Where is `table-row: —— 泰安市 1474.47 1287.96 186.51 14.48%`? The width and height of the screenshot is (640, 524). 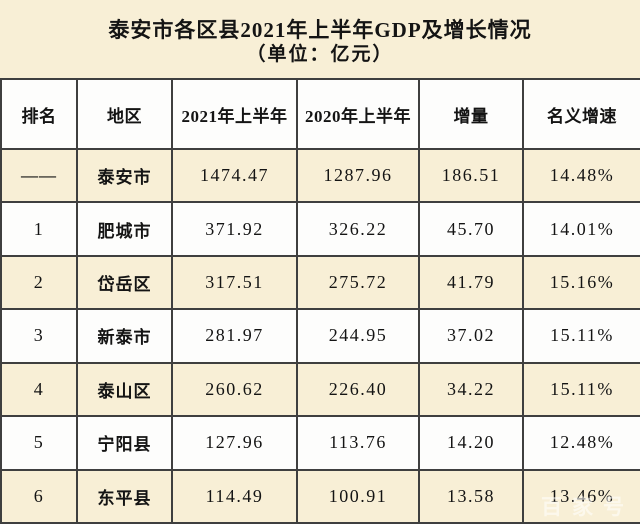 table-row: —— 泰安市 1474.47 1287.96 186.51 14.48% is located at coordinates (321, 177).